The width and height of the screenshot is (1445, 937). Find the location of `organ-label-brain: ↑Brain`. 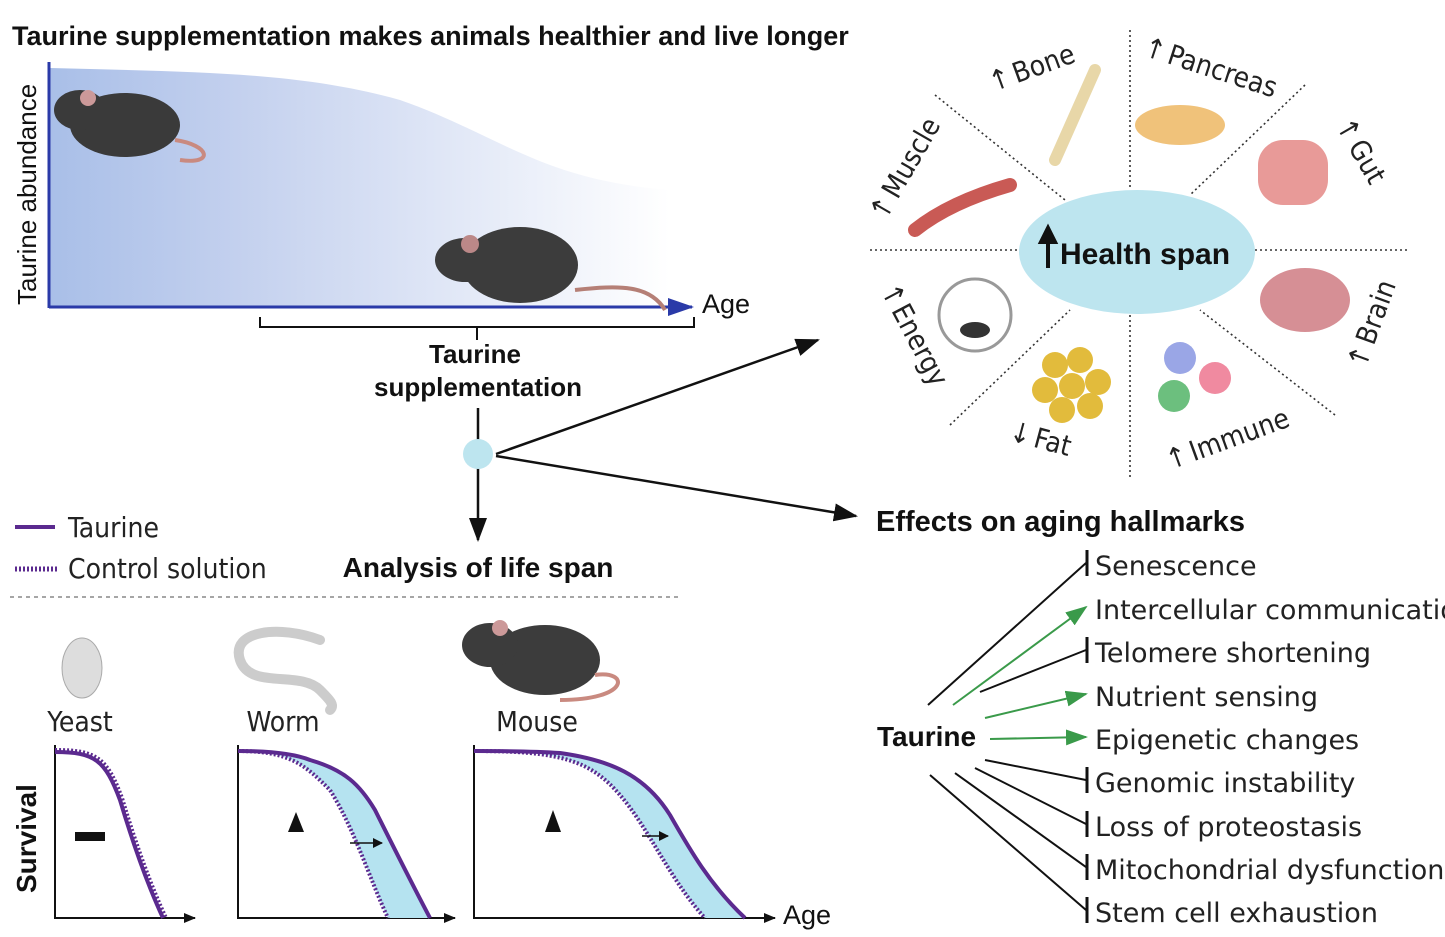

organ-label-brain: ↑Brain is located at coordinates (1372, 323).